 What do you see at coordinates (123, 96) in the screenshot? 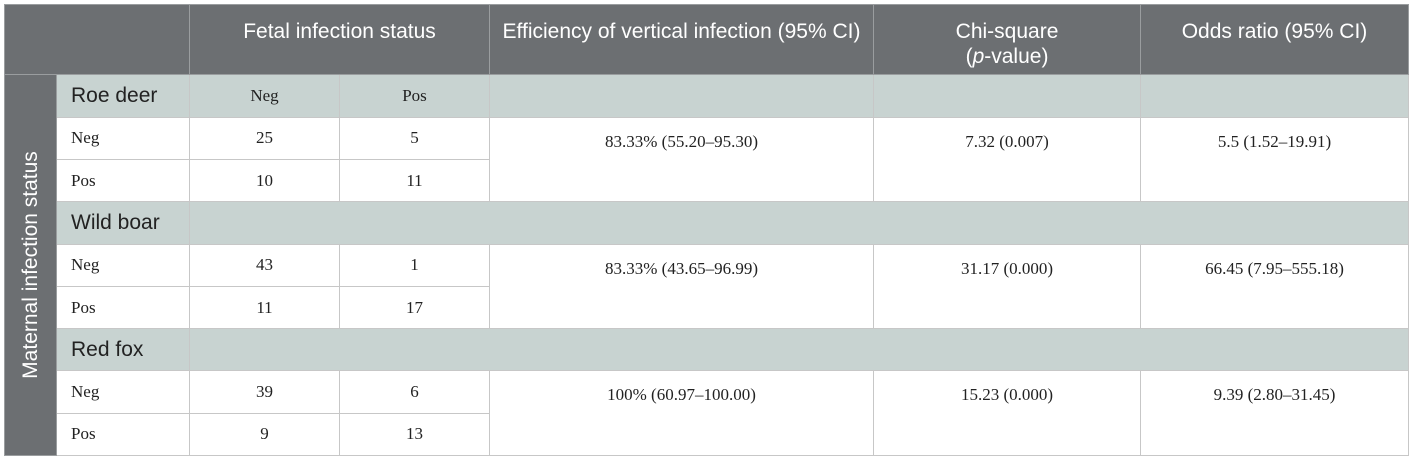
I see `group-name: Roe deer` at bounding box center [123, 96].